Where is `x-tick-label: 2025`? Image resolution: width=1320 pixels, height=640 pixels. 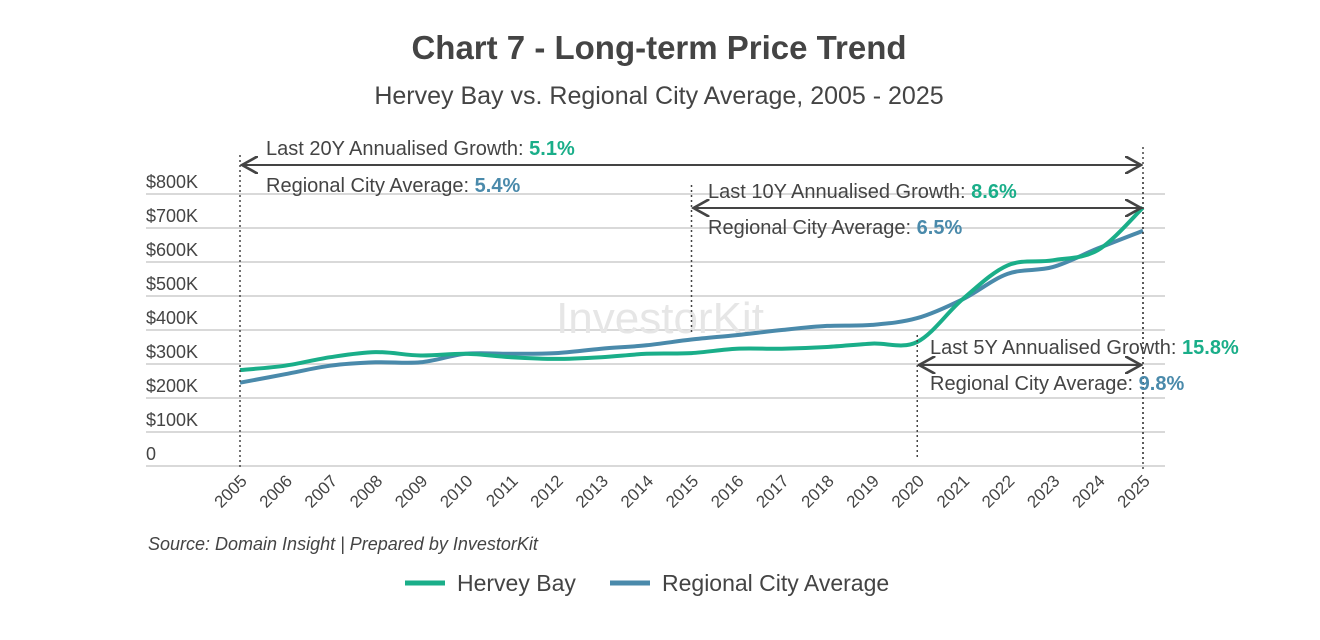
x-tick-label: 2025 is located at coordinates (1134, 491).